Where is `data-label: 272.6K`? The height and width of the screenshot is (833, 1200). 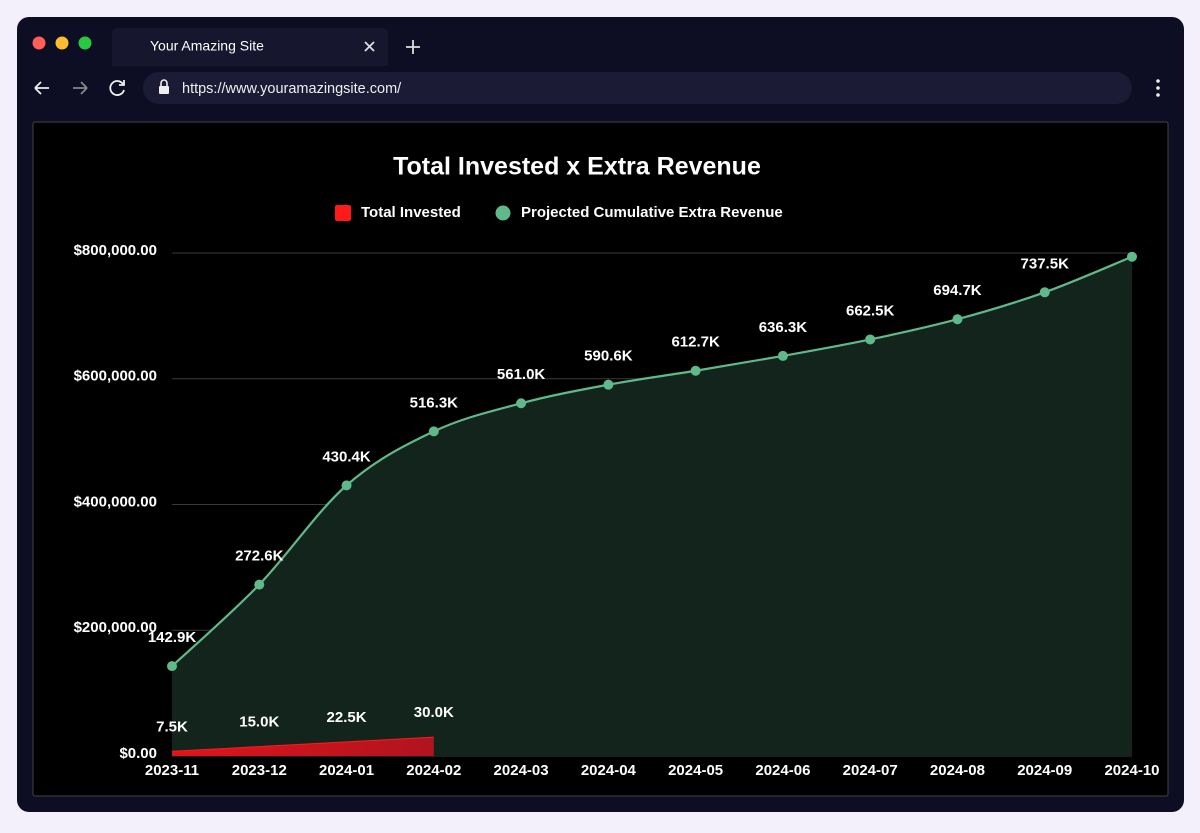
data-label: 272.6K is located at coordinates (259, 556).